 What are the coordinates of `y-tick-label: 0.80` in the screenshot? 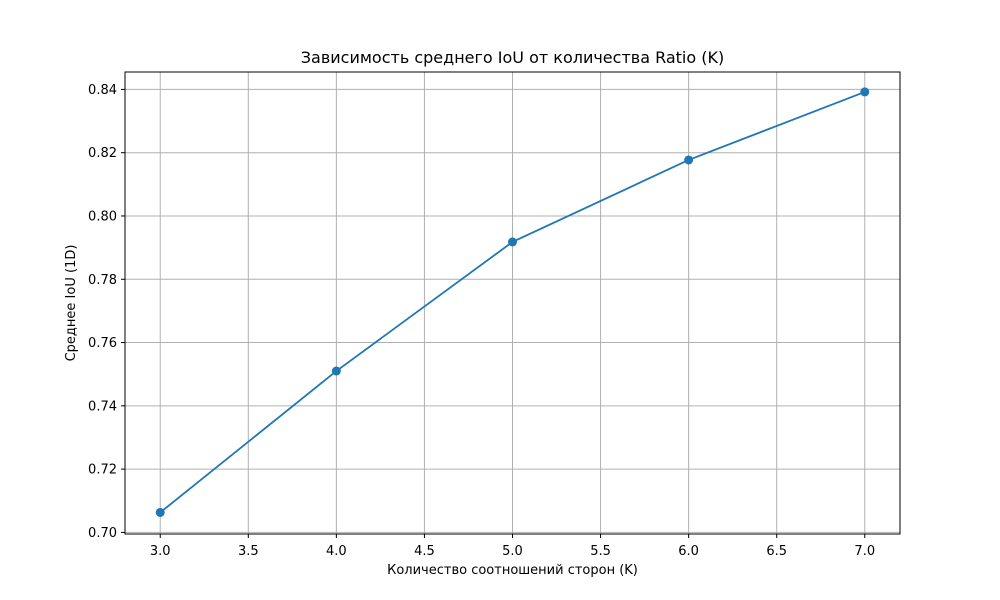 It's located at (102, 216).